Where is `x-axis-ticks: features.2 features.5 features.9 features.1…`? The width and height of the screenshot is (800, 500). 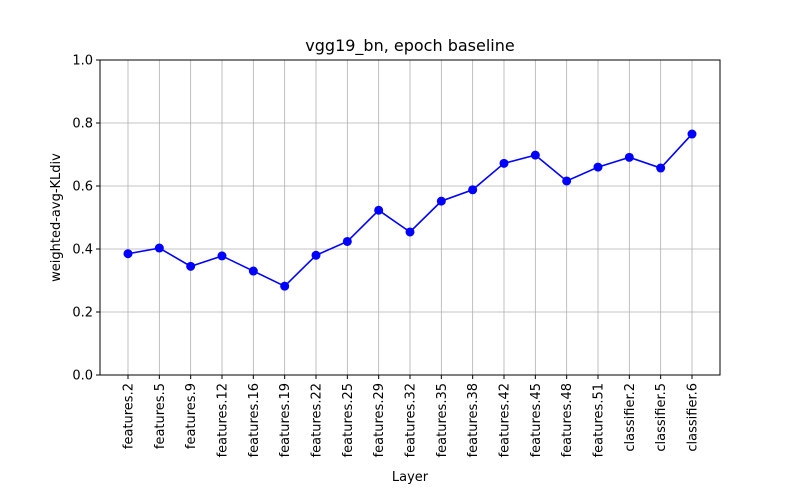 x-axis-ticks: features.2 features.5 features.9 features.1… is located at coordinates (411, 416).